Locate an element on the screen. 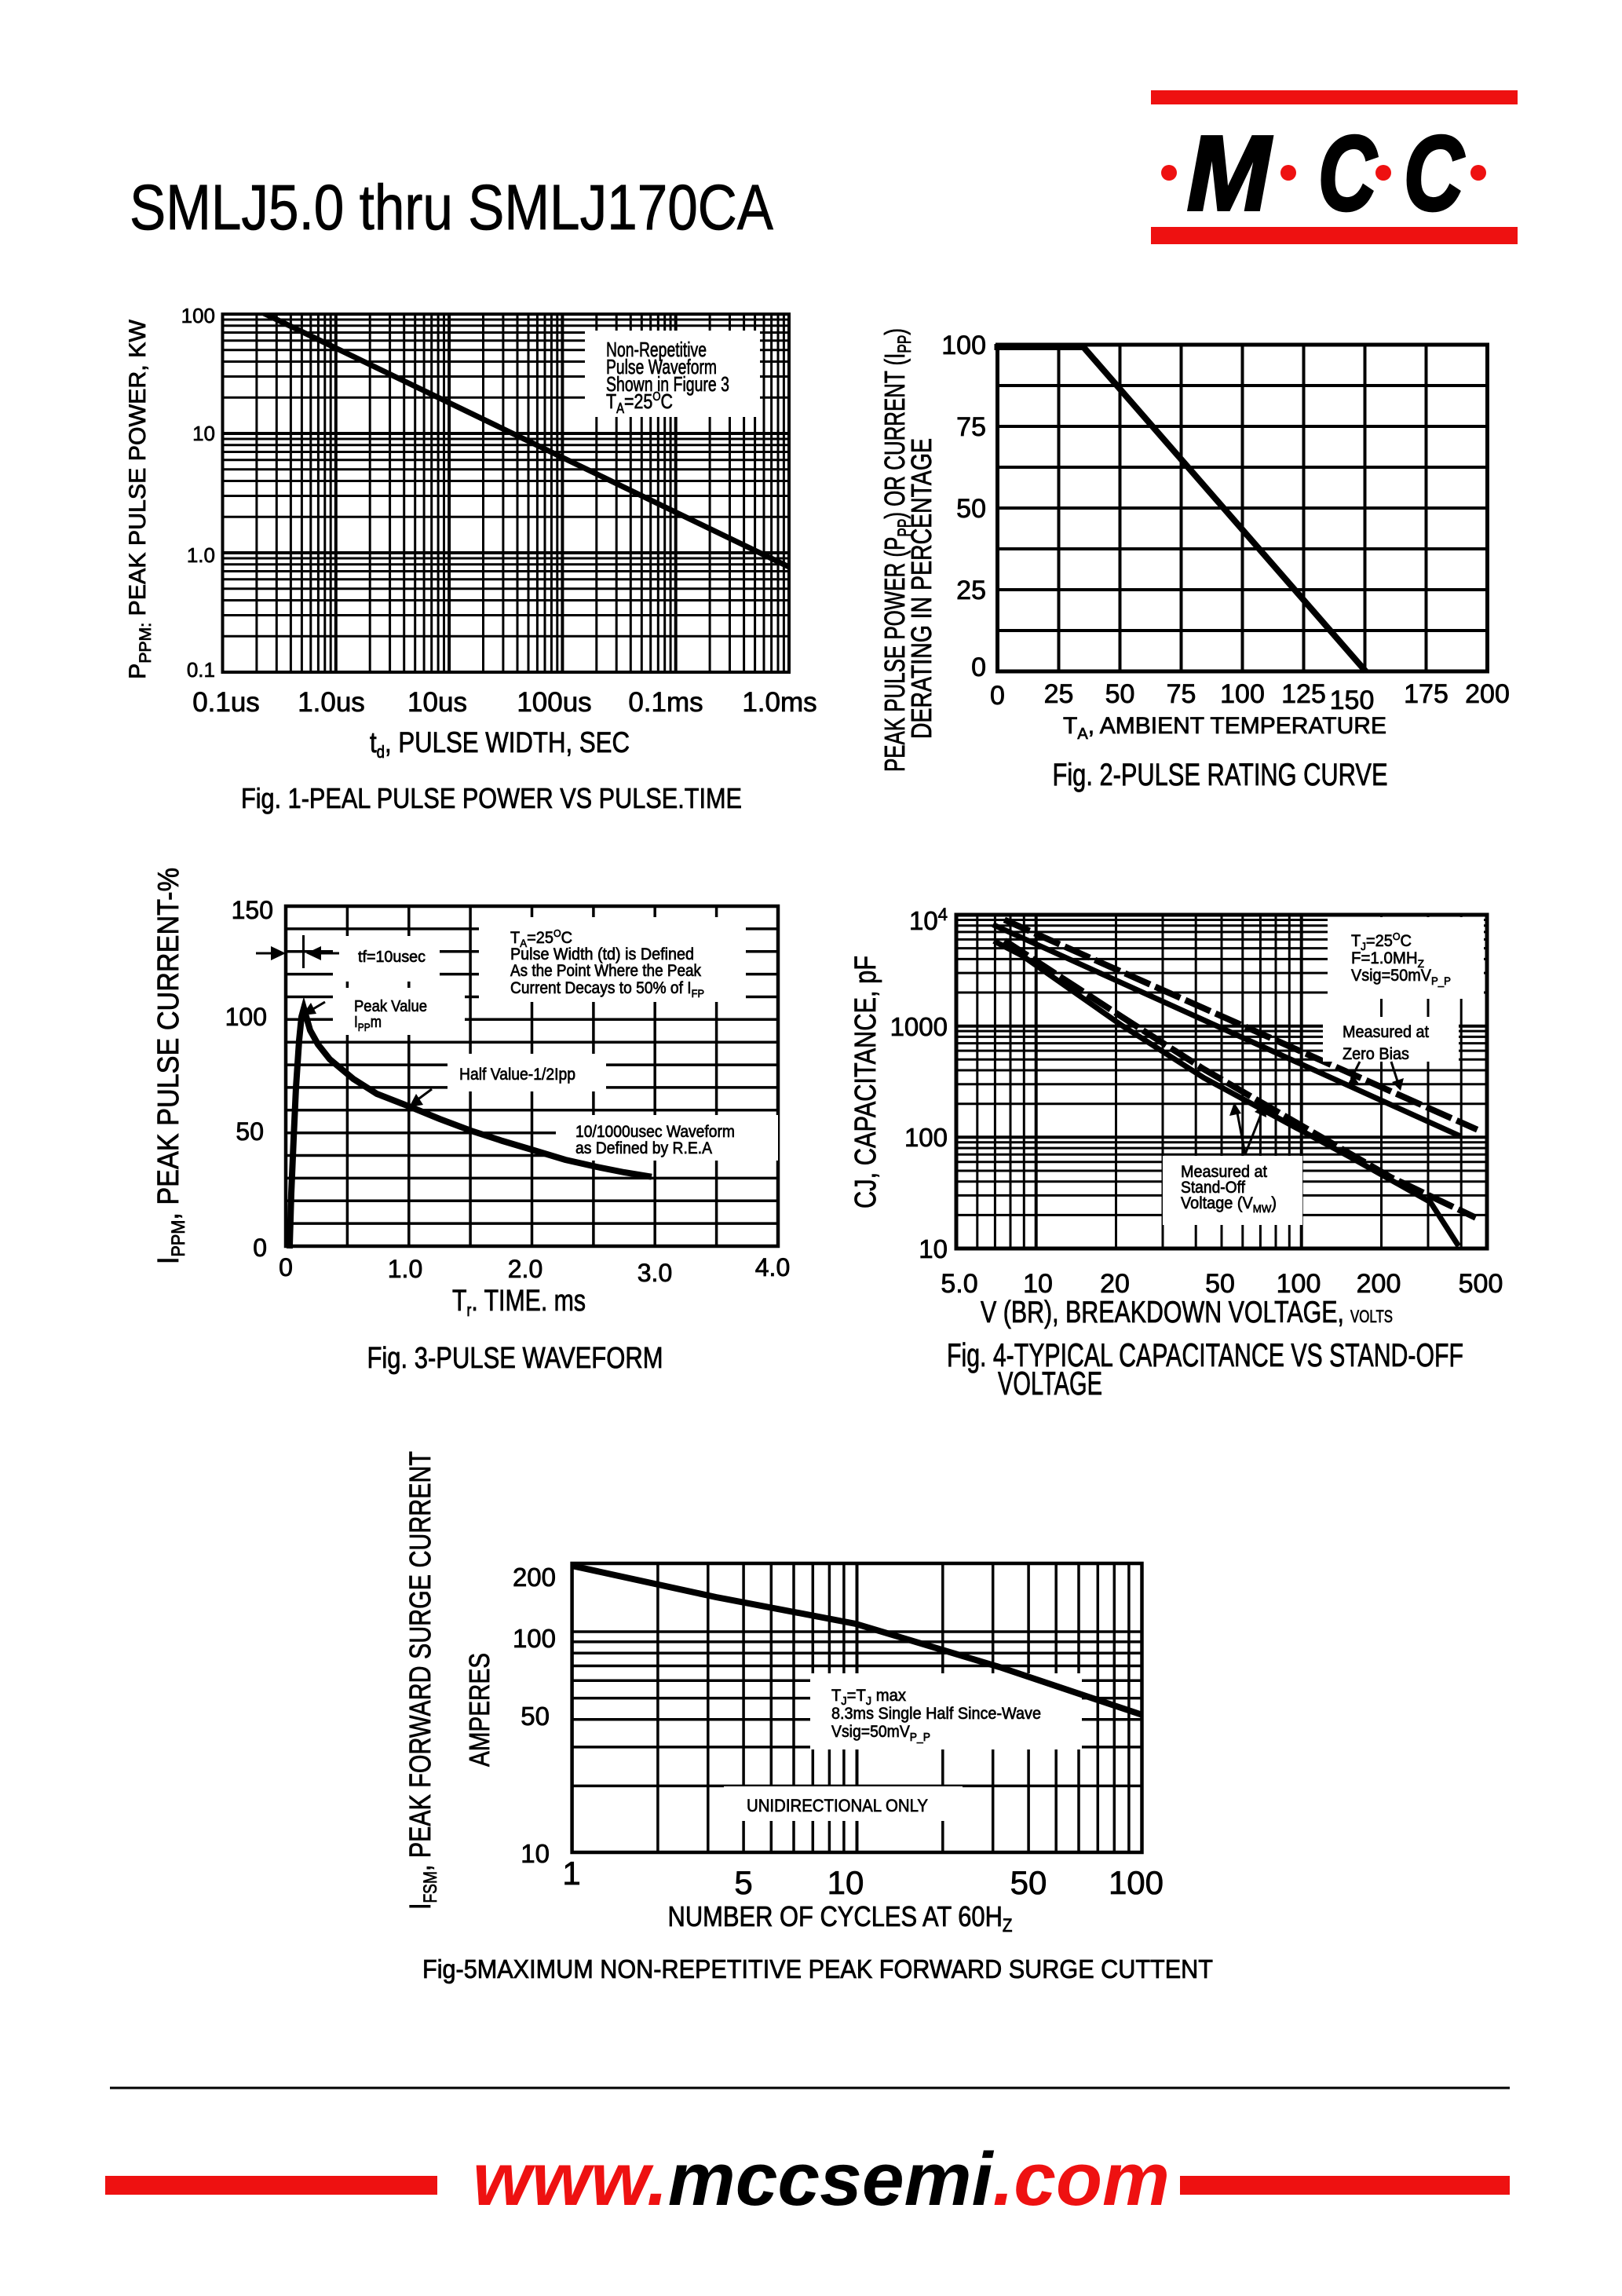 This screenshot has width=1622, height=2296. svg-text: Tr​. TIME. ms is located at coordinates (519, 1302).